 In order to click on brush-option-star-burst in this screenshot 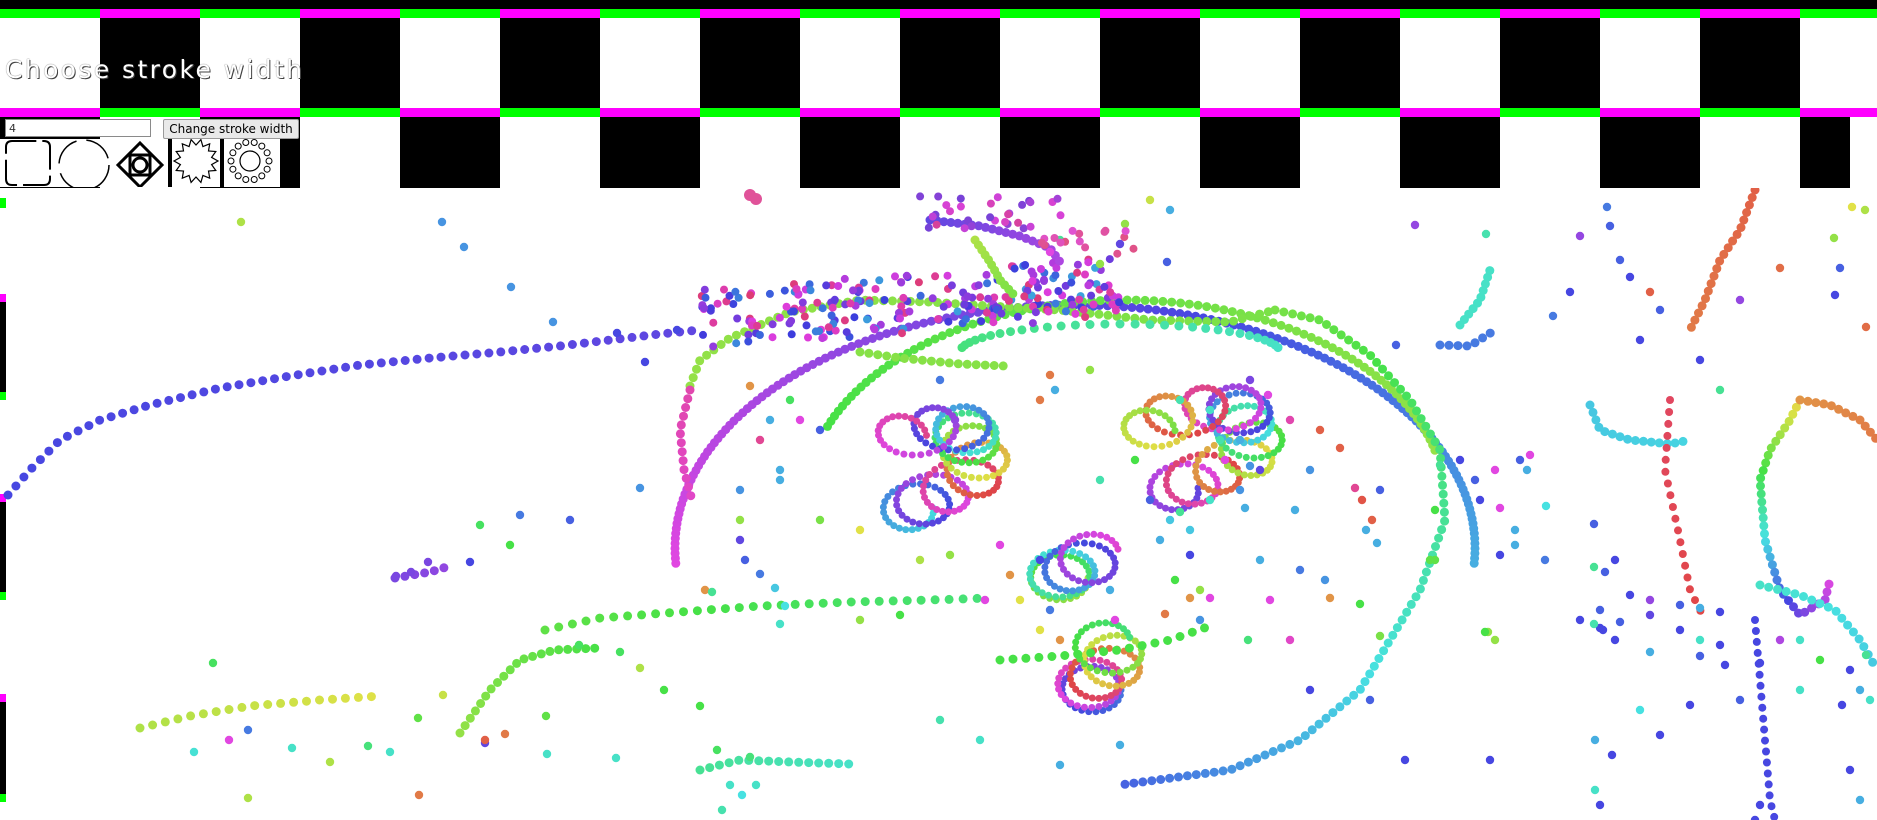, I will do `click(196, 163)`.